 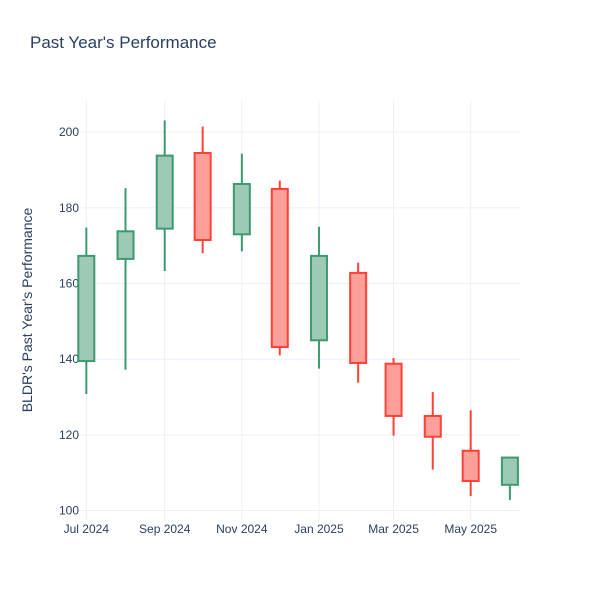 I want to click on x-tick-label: Sep 2024, so click(x=165, y=529).